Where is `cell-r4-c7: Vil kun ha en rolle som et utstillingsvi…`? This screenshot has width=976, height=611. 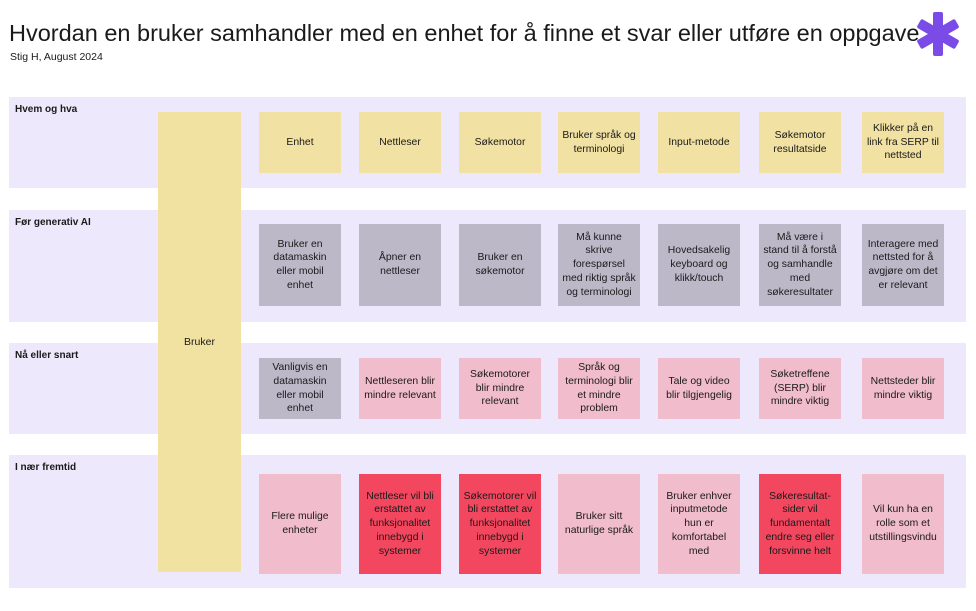
cell-r4-c7: Vil kun ha en rolle som et utstillingsvi… is located at coordinates (903, 524).